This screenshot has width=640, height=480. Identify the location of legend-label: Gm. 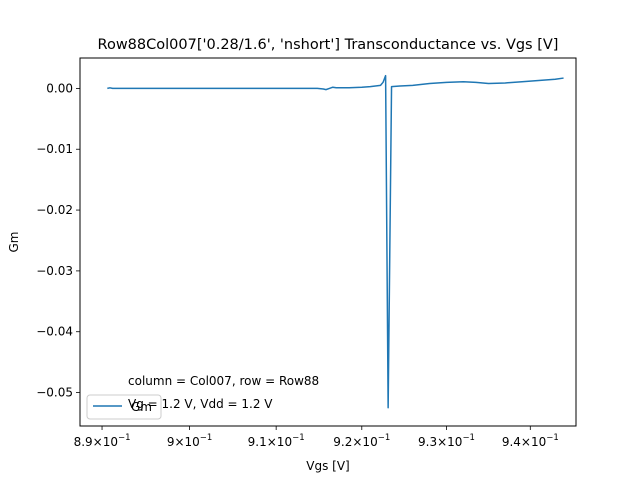
(141, 407).